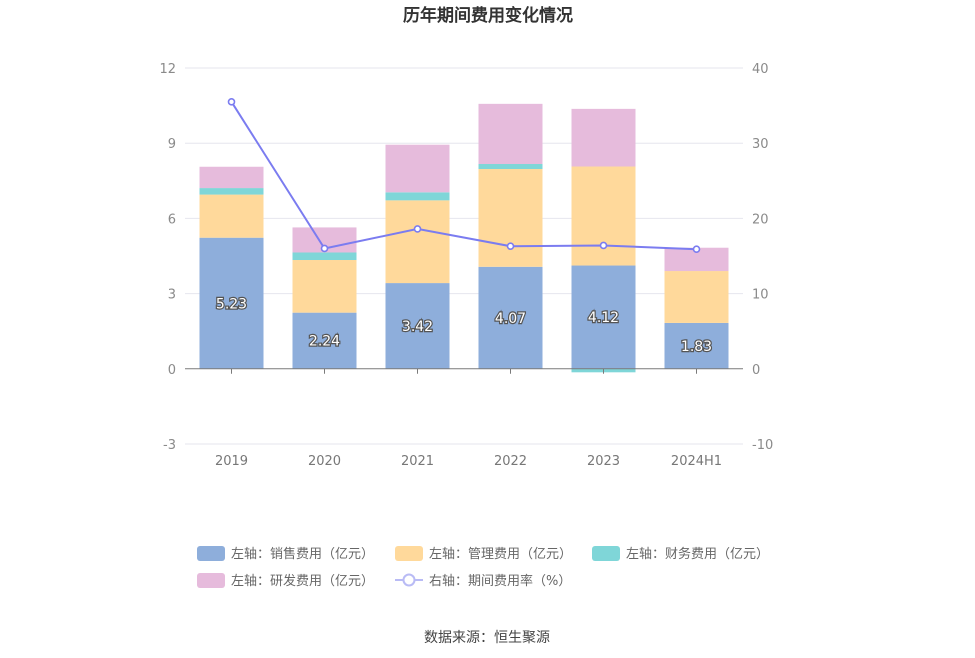 The width and height of the screenshot is (975, 658). Describe the element at coordinates (487, 638) in the screenshot. I see `source-note: 数据来源：恒生聚源` at that location.